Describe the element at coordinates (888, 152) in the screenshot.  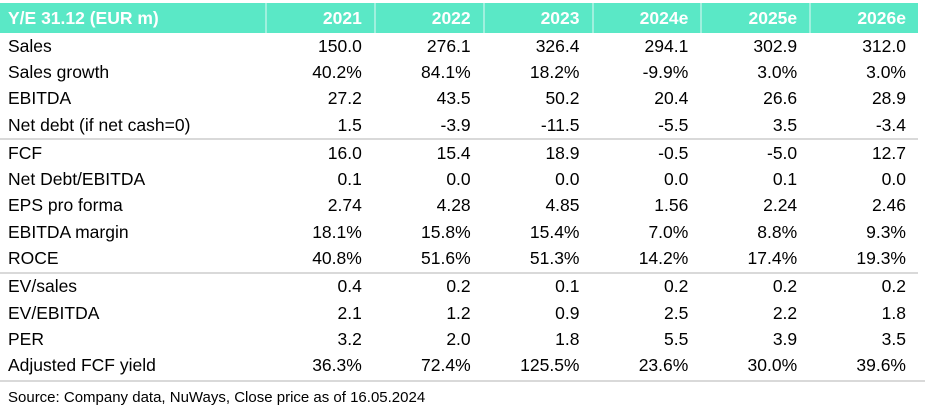
I see `cell-value: 12.7` at that location.